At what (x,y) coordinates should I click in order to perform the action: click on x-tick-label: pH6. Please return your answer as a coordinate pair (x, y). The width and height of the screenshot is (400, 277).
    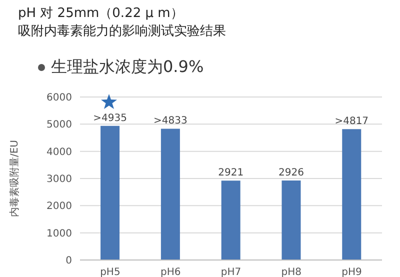
    Looking at the image, I should click on (170, 272).